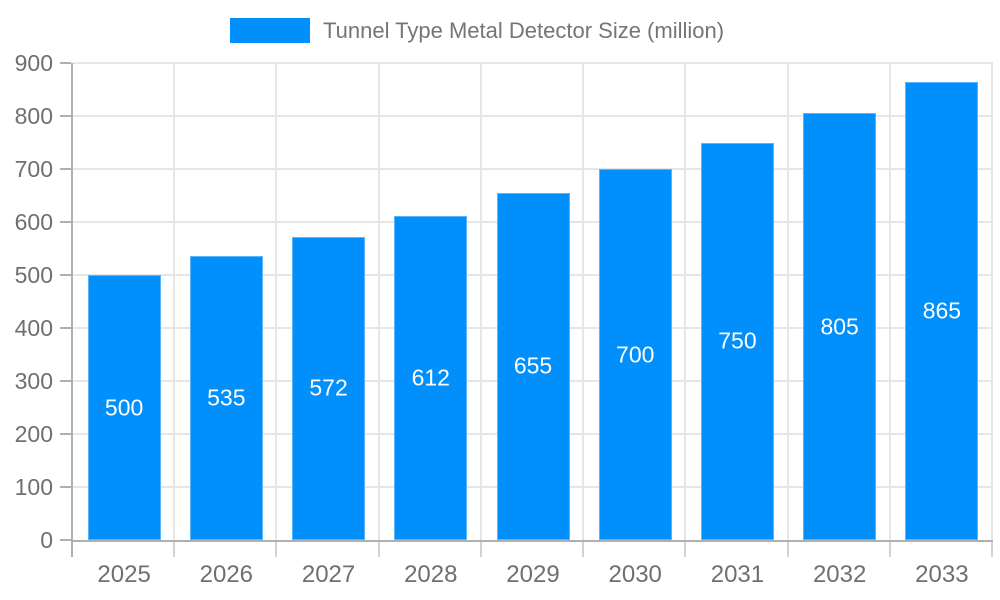 Image resolution: width=1000 pixels, height=600 pixels. What do you see at coordinates (33, 275) in the screenshot?
I see `y-axis-tick-label: 500` at bounding box center [33, 275].